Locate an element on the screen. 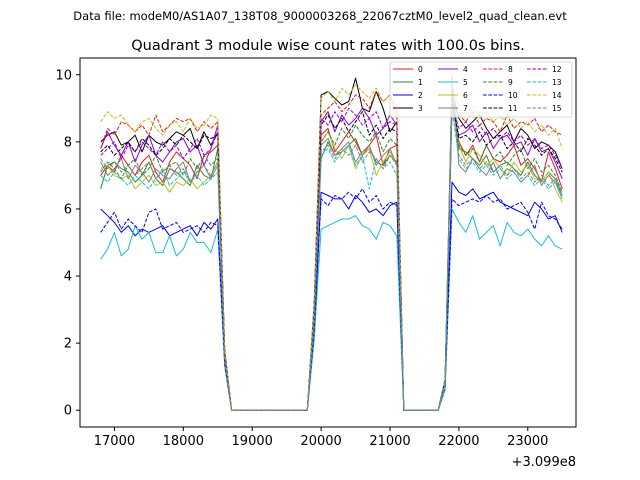 This screenshot has height=480, width=640. legend-label-1: 1 is located at coordinates (420, 82).